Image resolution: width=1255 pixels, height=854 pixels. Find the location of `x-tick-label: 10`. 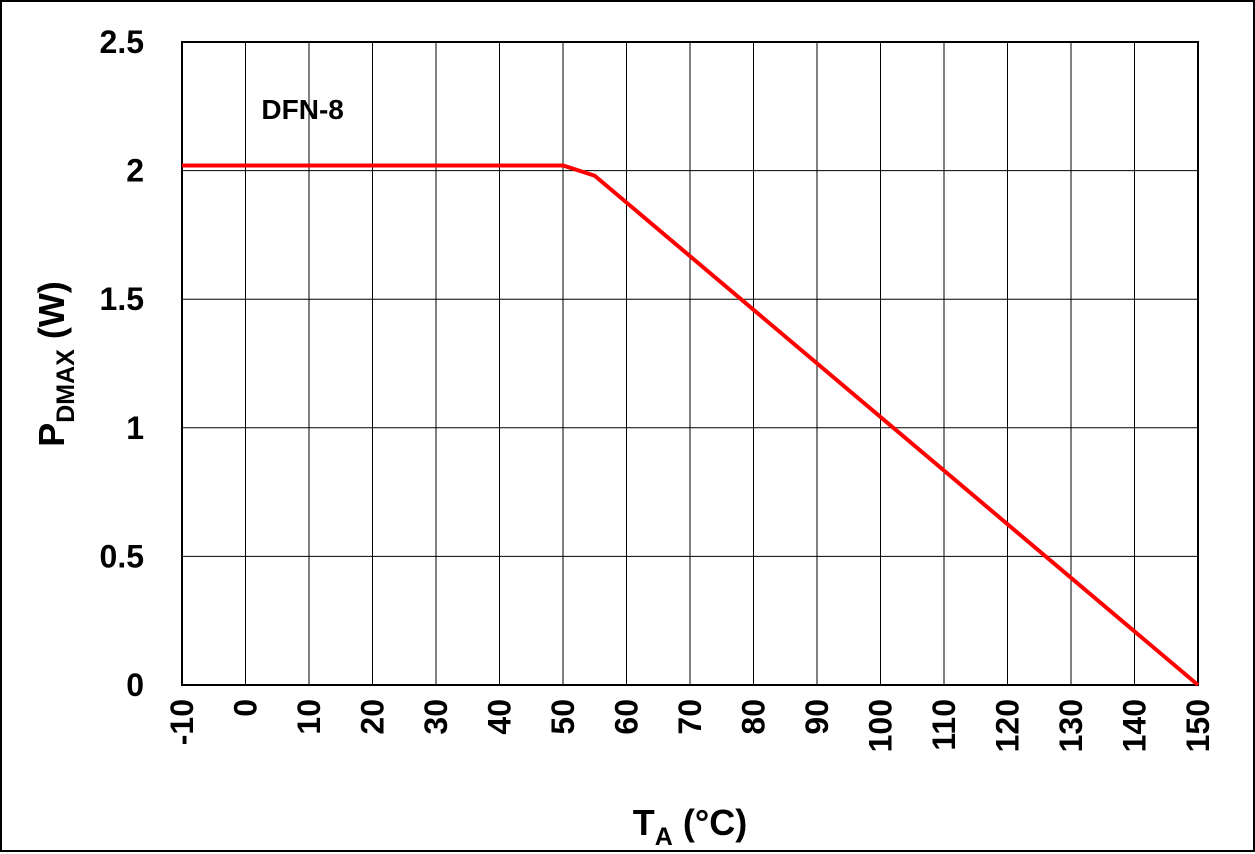

x-tick-label: 10 is located at coordinates (309, 717).